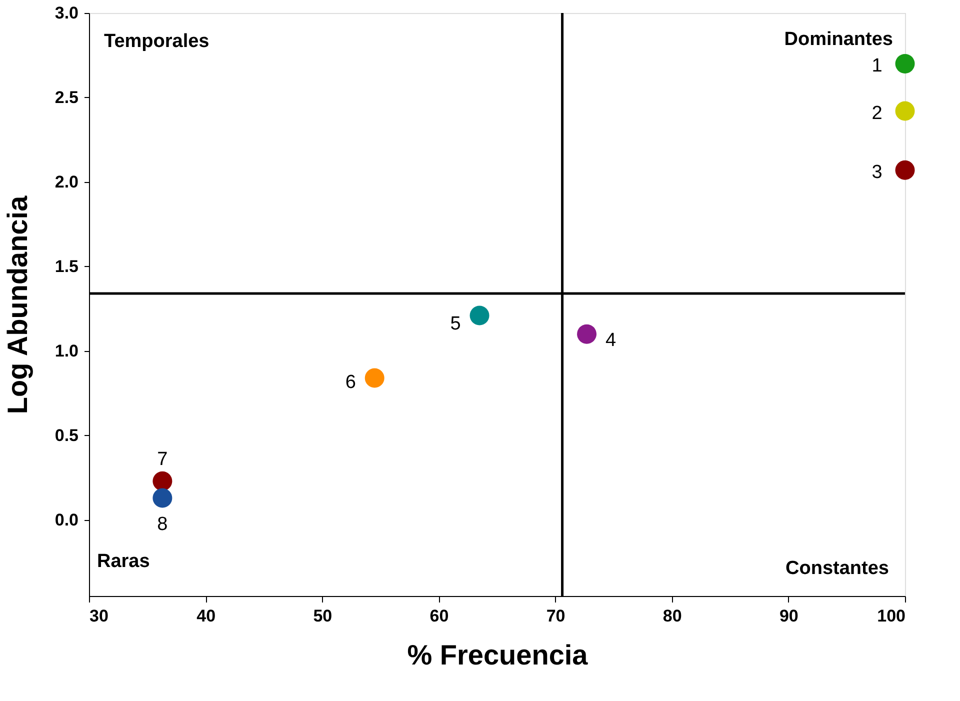 The width and height of the screenshot is (960, 701). What do you see at coordinates (439, 616) in the screenshot?
I see `x-tick-label: 60` at bounding box center [439, 616].